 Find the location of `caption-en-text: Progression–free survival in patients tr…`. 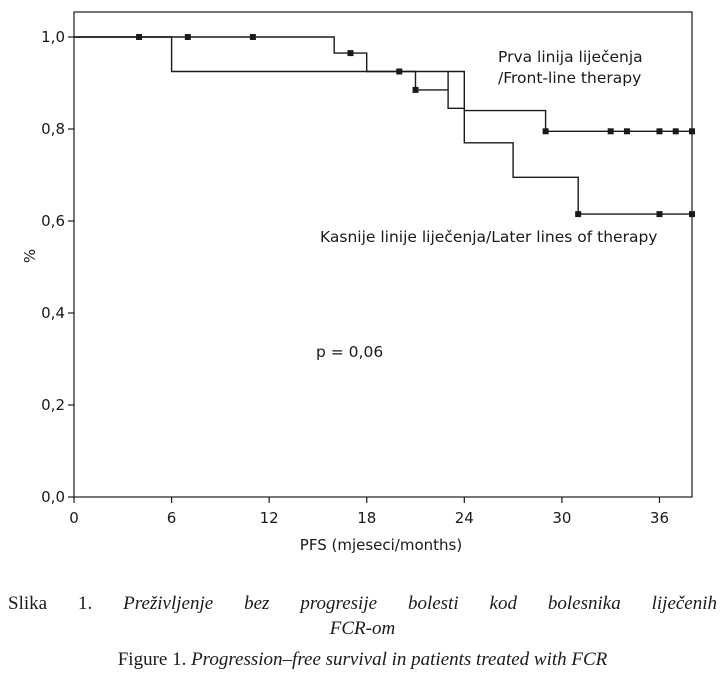

caption-en-text: Progression–free survival in patients tr… is located at coordinates (399, 659).